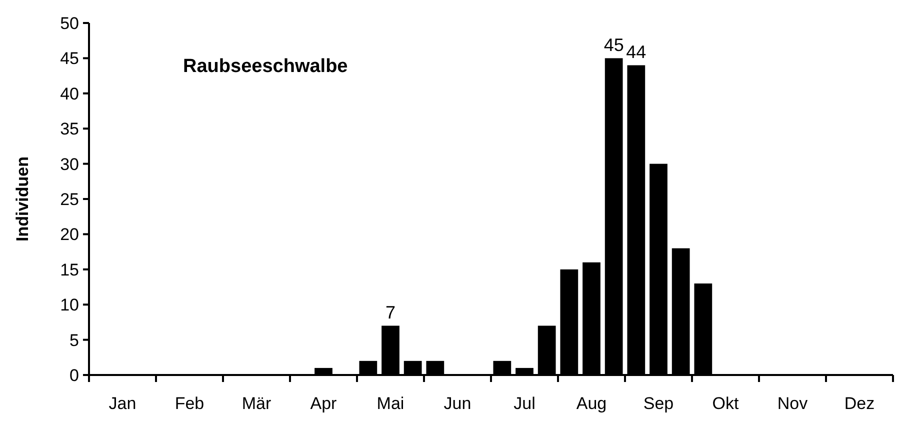 Image resolution: width=901 pixels, height=432 pixels. Describe the element at coordinates (69, 94) in the screenshot. I see `y-tick-label: 40` at that location.